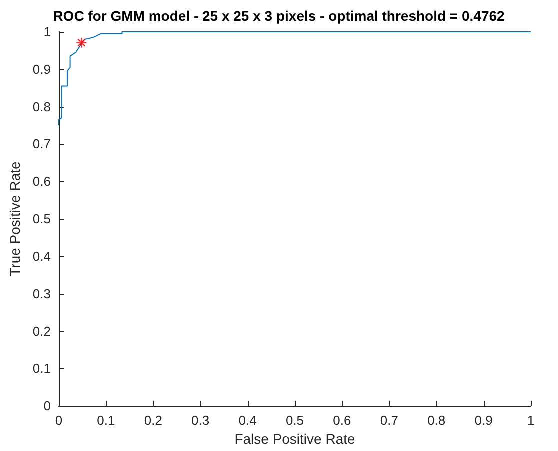  What do you see at coordinates (201, 420) in the screenshot?
I see `x-tick-label: 0.3` at bounding box center [201, 420].